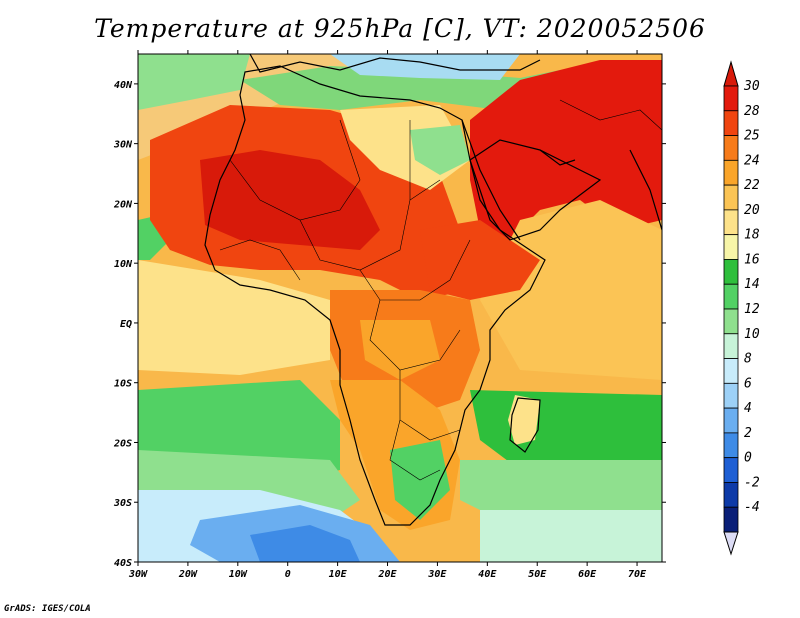  What do you see at coordinates (234, 317) in the screenshot?
I see `gulf-of-guinea` at bounding box center [234, 317].